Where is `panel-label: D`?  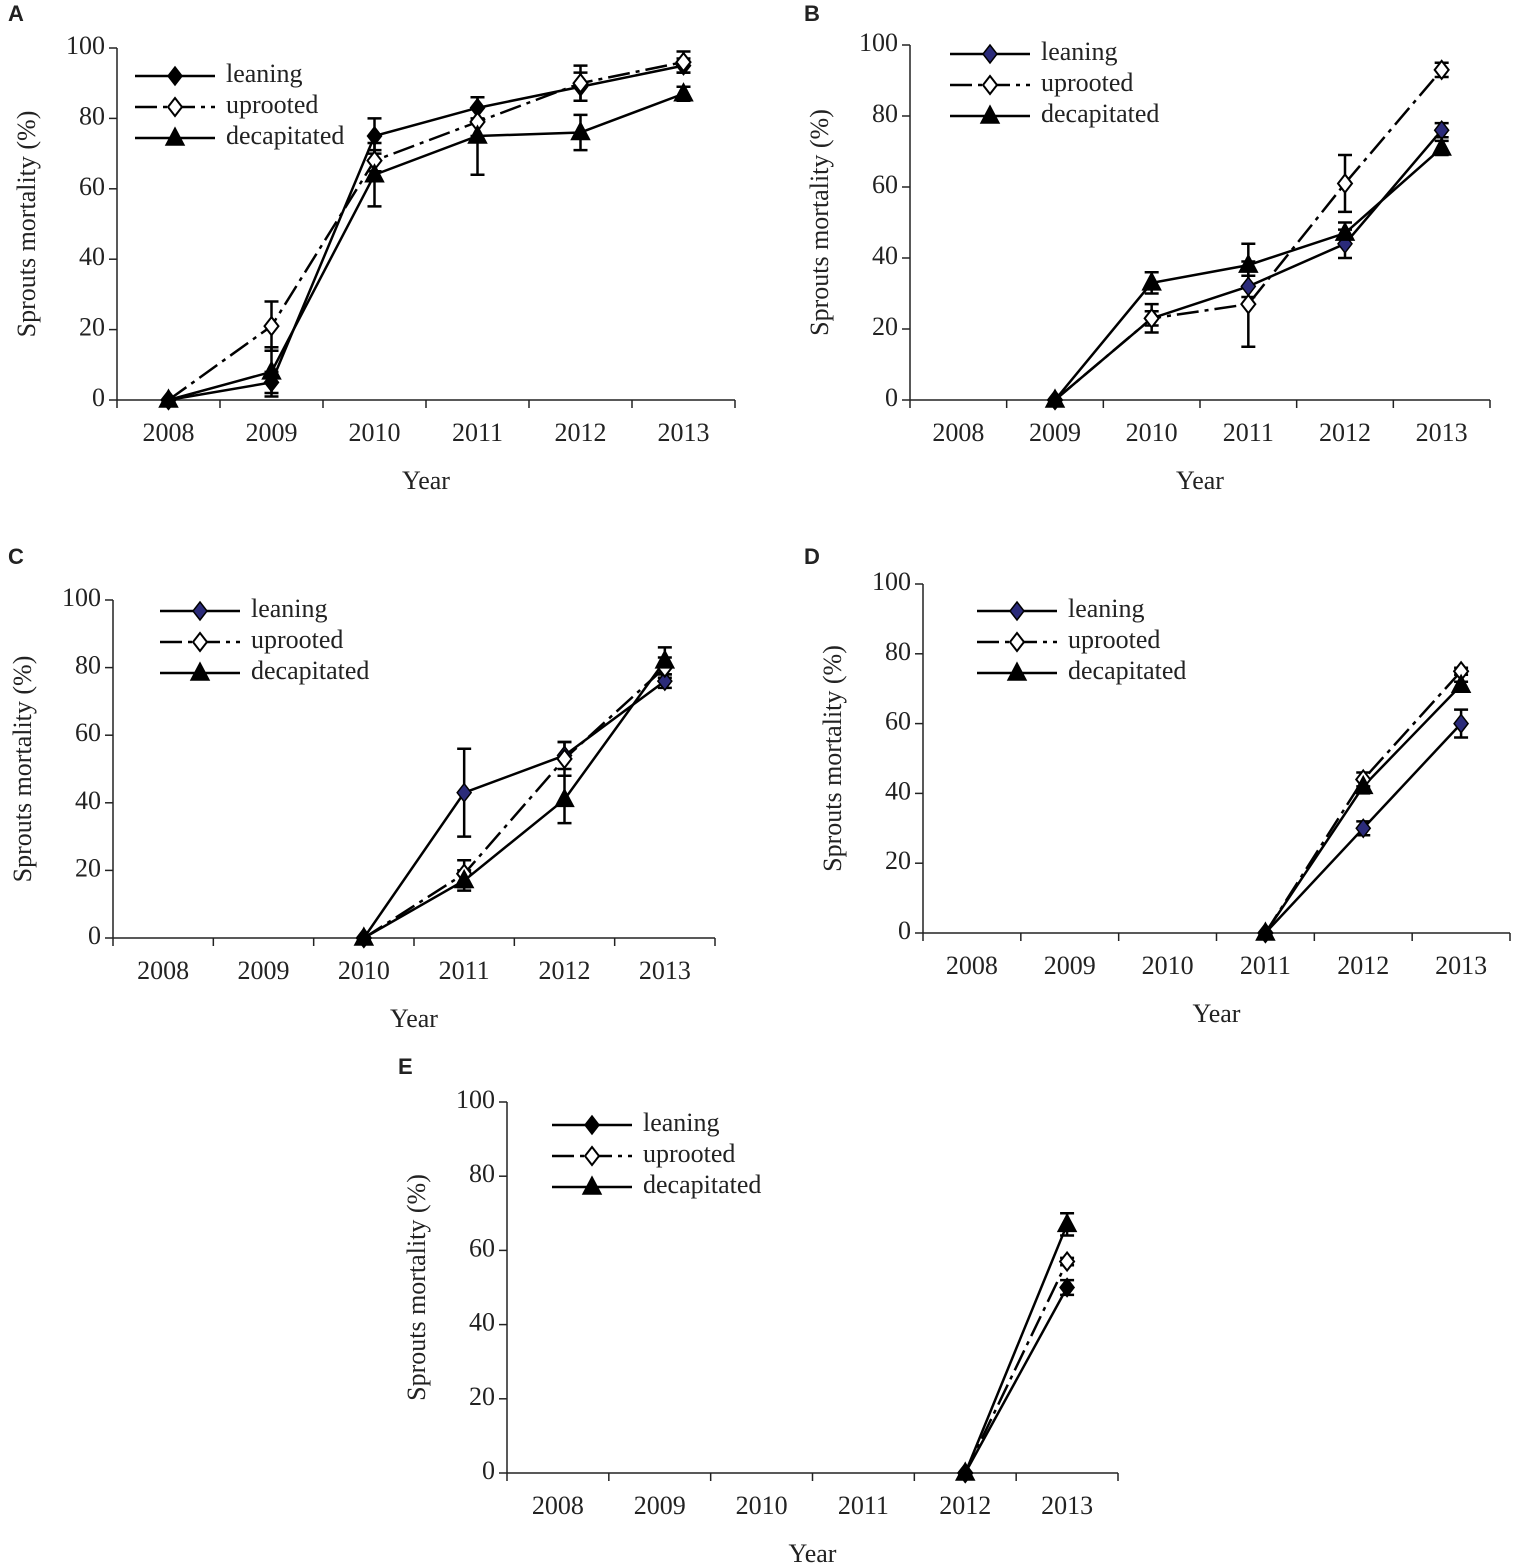 panel-label: D is located at coordinates (812, 556).